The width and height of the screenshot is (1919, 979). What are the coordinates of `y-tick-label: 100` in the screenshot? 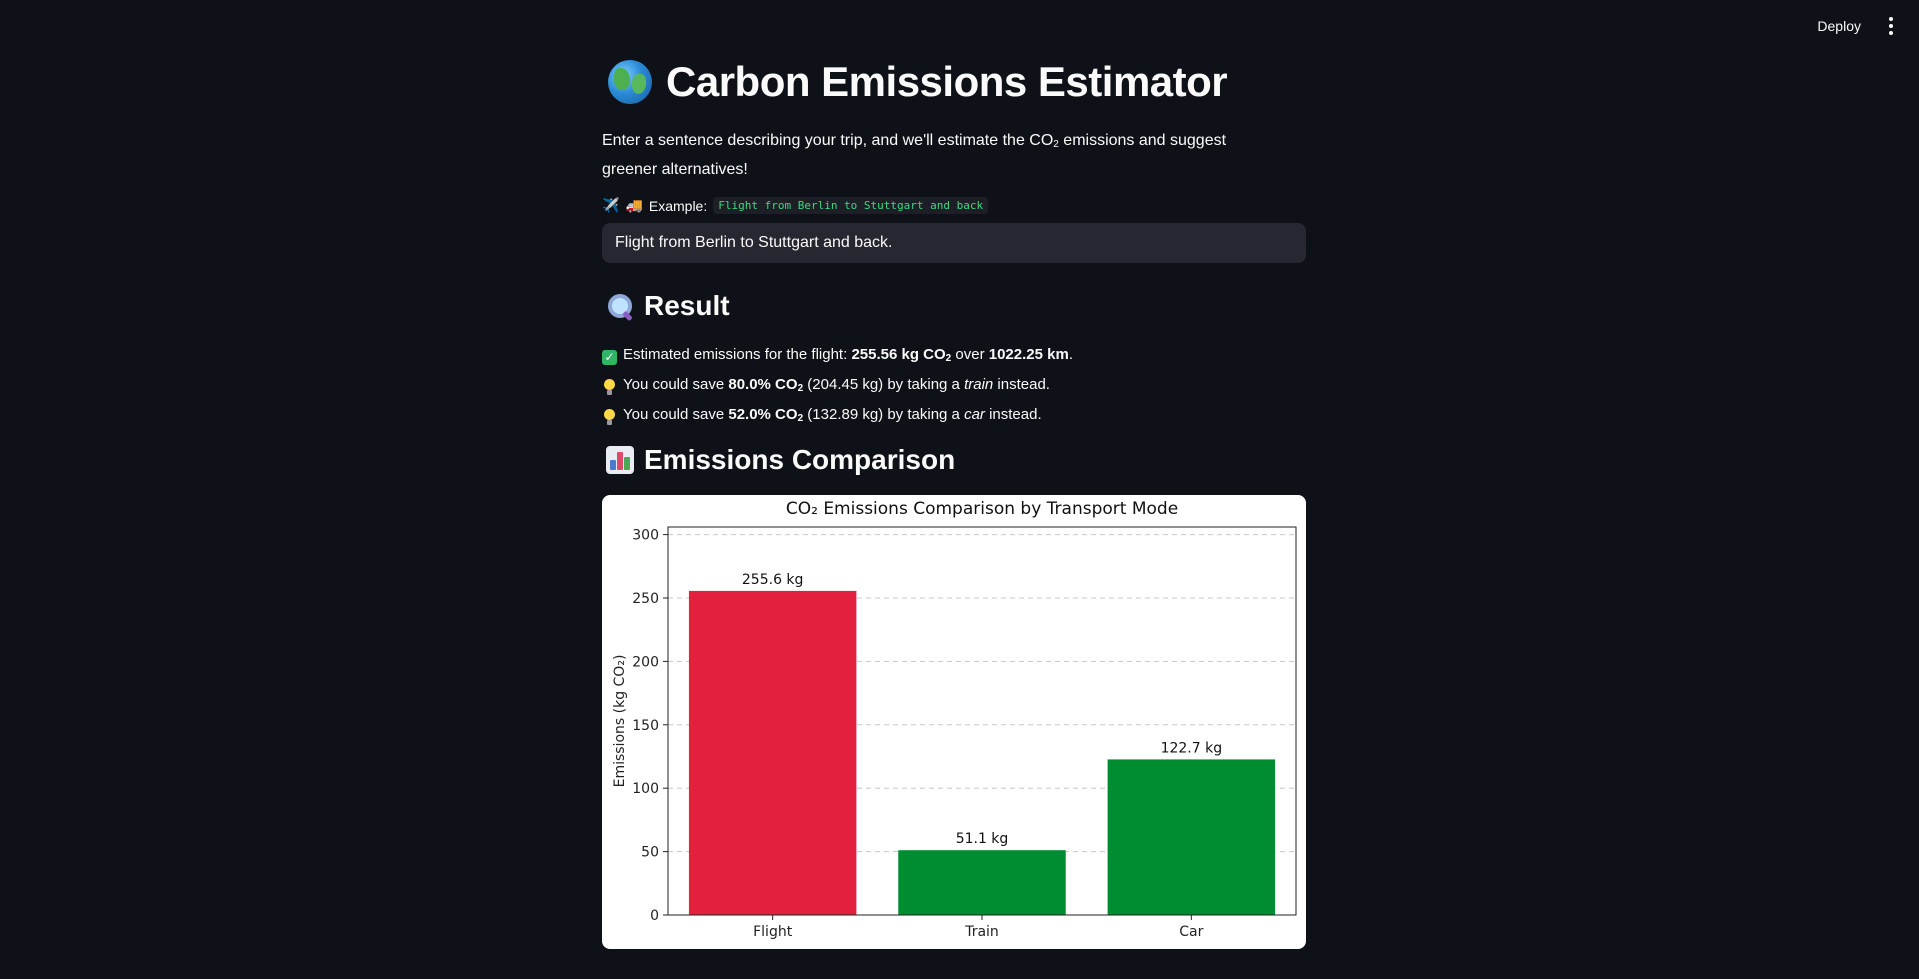 It's located at (645, 789).